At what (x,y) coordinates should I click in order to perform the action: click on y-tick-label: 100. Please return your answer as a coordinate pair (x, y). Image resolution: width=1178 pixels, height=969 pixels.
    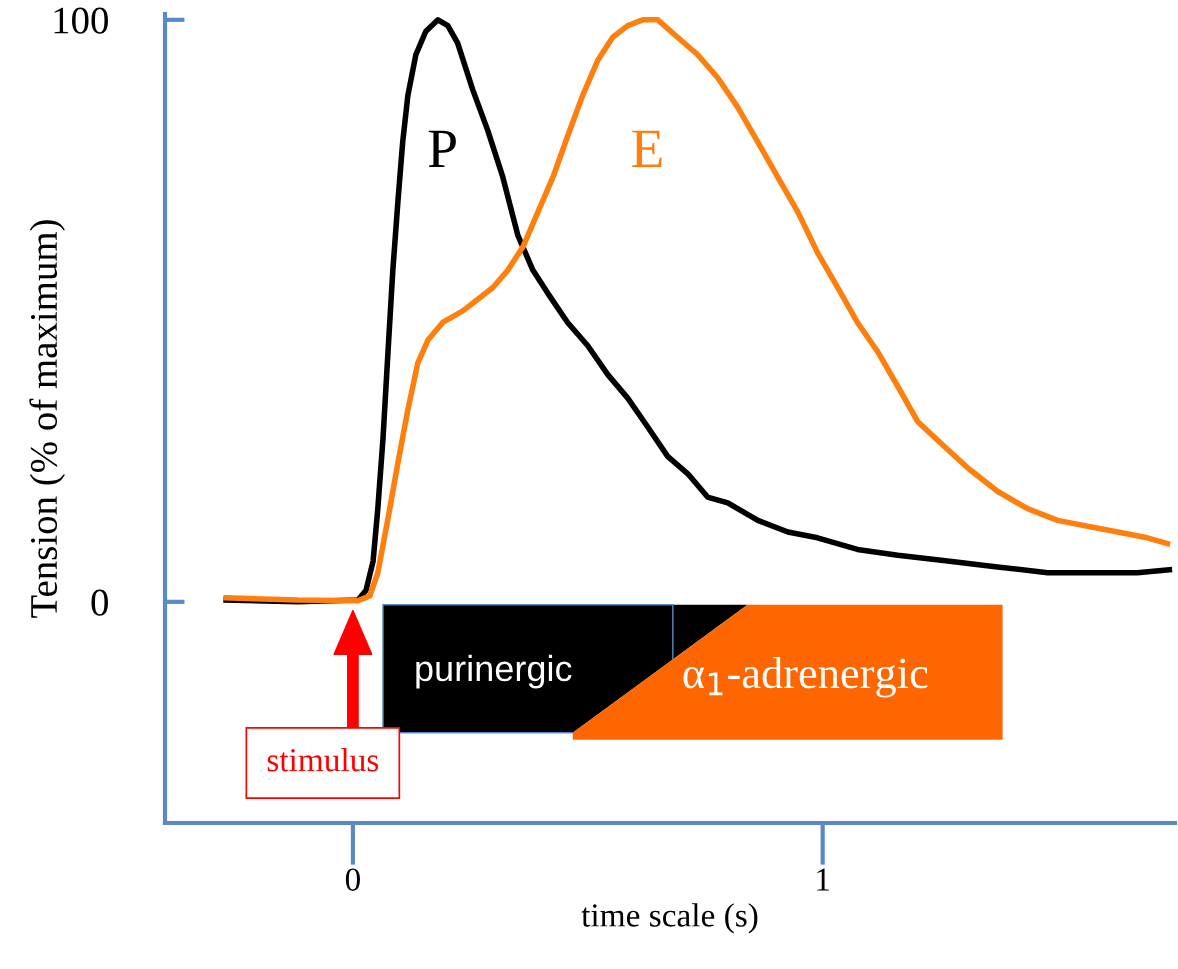
    Looking at the image, I should click on (81, 20).